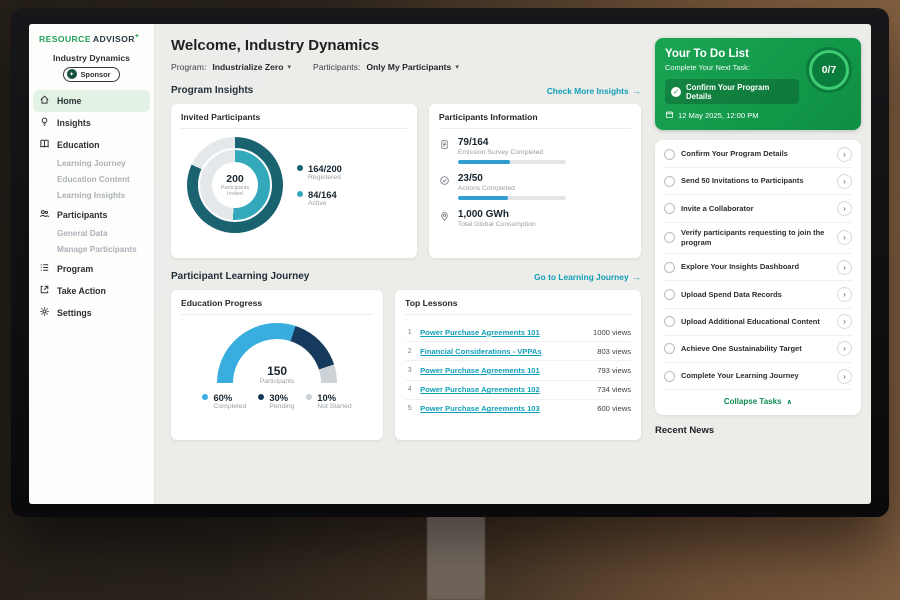  I want to click on sidebar-item-learning-insights: Learning Insights, so click(91, 196).